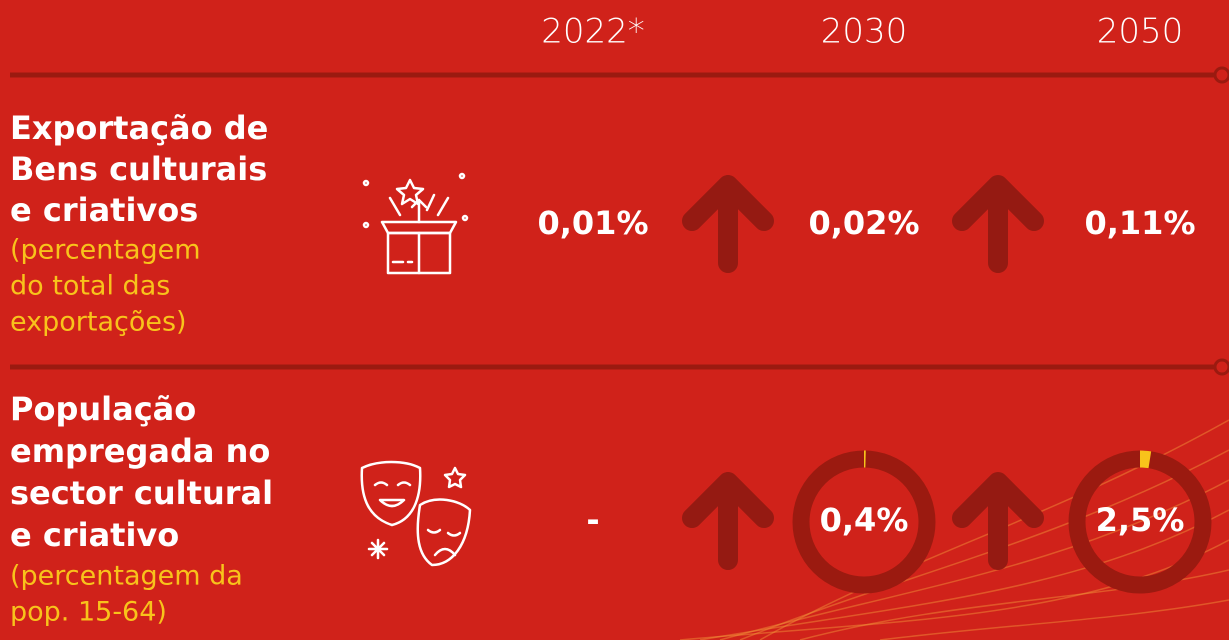 The height and width of the screenshot is (640, 1229). Describe the element at coordinates (864, 32) in the screenshot. I see `column-header: 2030` at that location.